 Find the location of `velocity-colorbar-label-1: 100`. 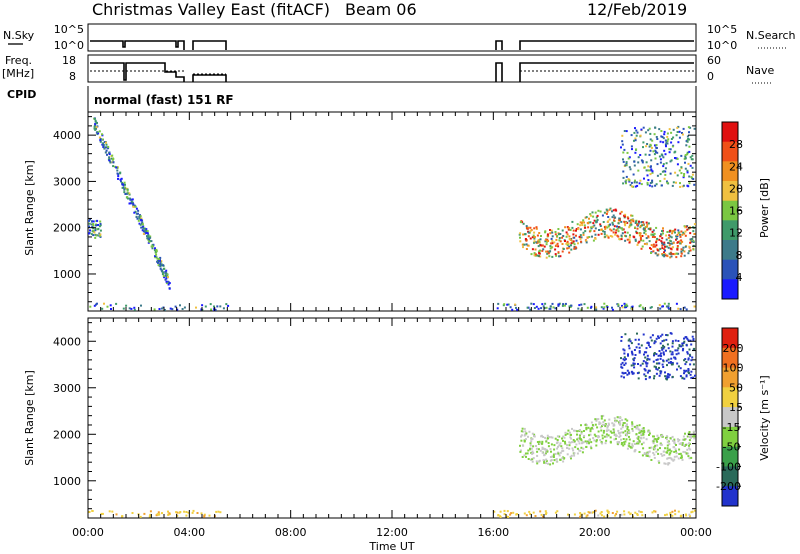

velocity-colorbar-label-1: 100 is located at coordinates (733, 368).